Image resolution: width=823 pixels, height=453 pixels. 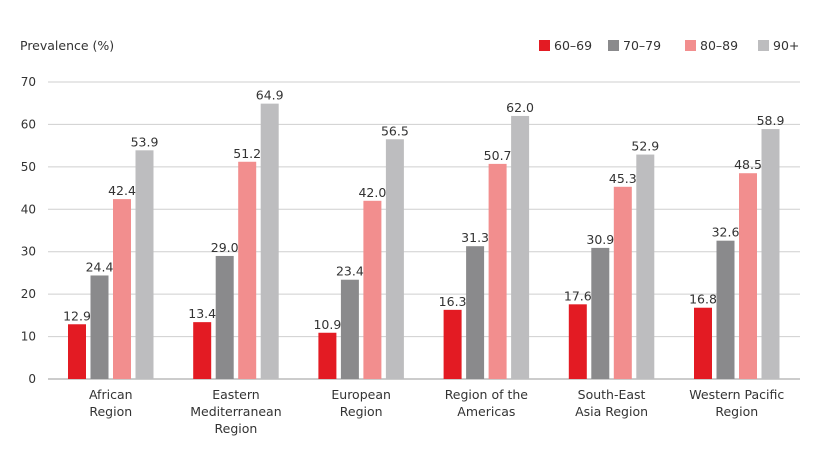 What do you see at coordinates (100, 266) in the screenshot?
I see `bar-value-label: 24.4` at bounding box center [100, 266].